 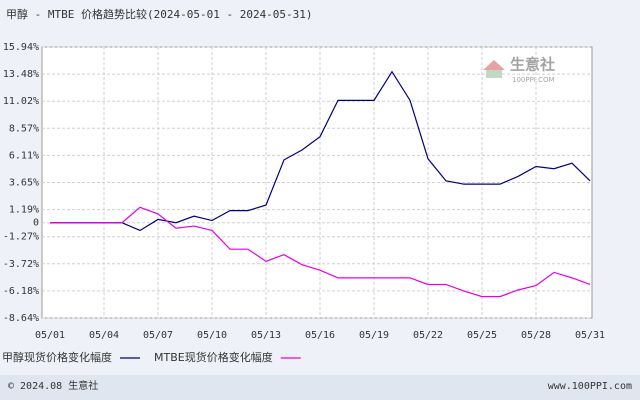 What do you see at coordinates (532, 65) in the screenshot?
I see `watermark-name: 生意社` at bounding box center [532, 65].